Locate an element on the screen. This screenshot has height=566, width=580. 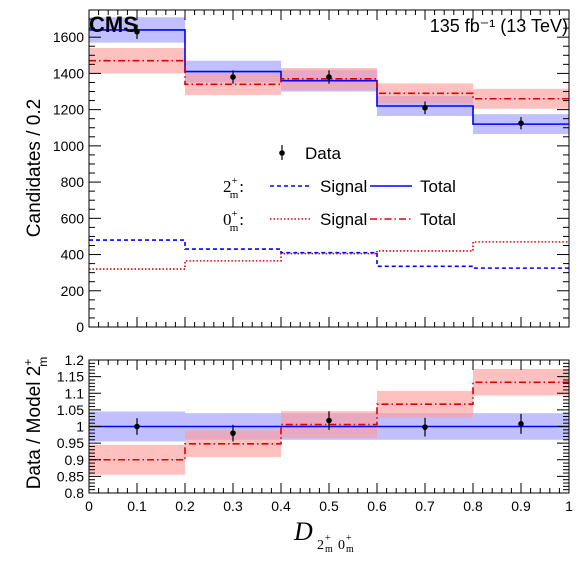
top-ytick-label-0: 0 is located at coordinates (80, 327).